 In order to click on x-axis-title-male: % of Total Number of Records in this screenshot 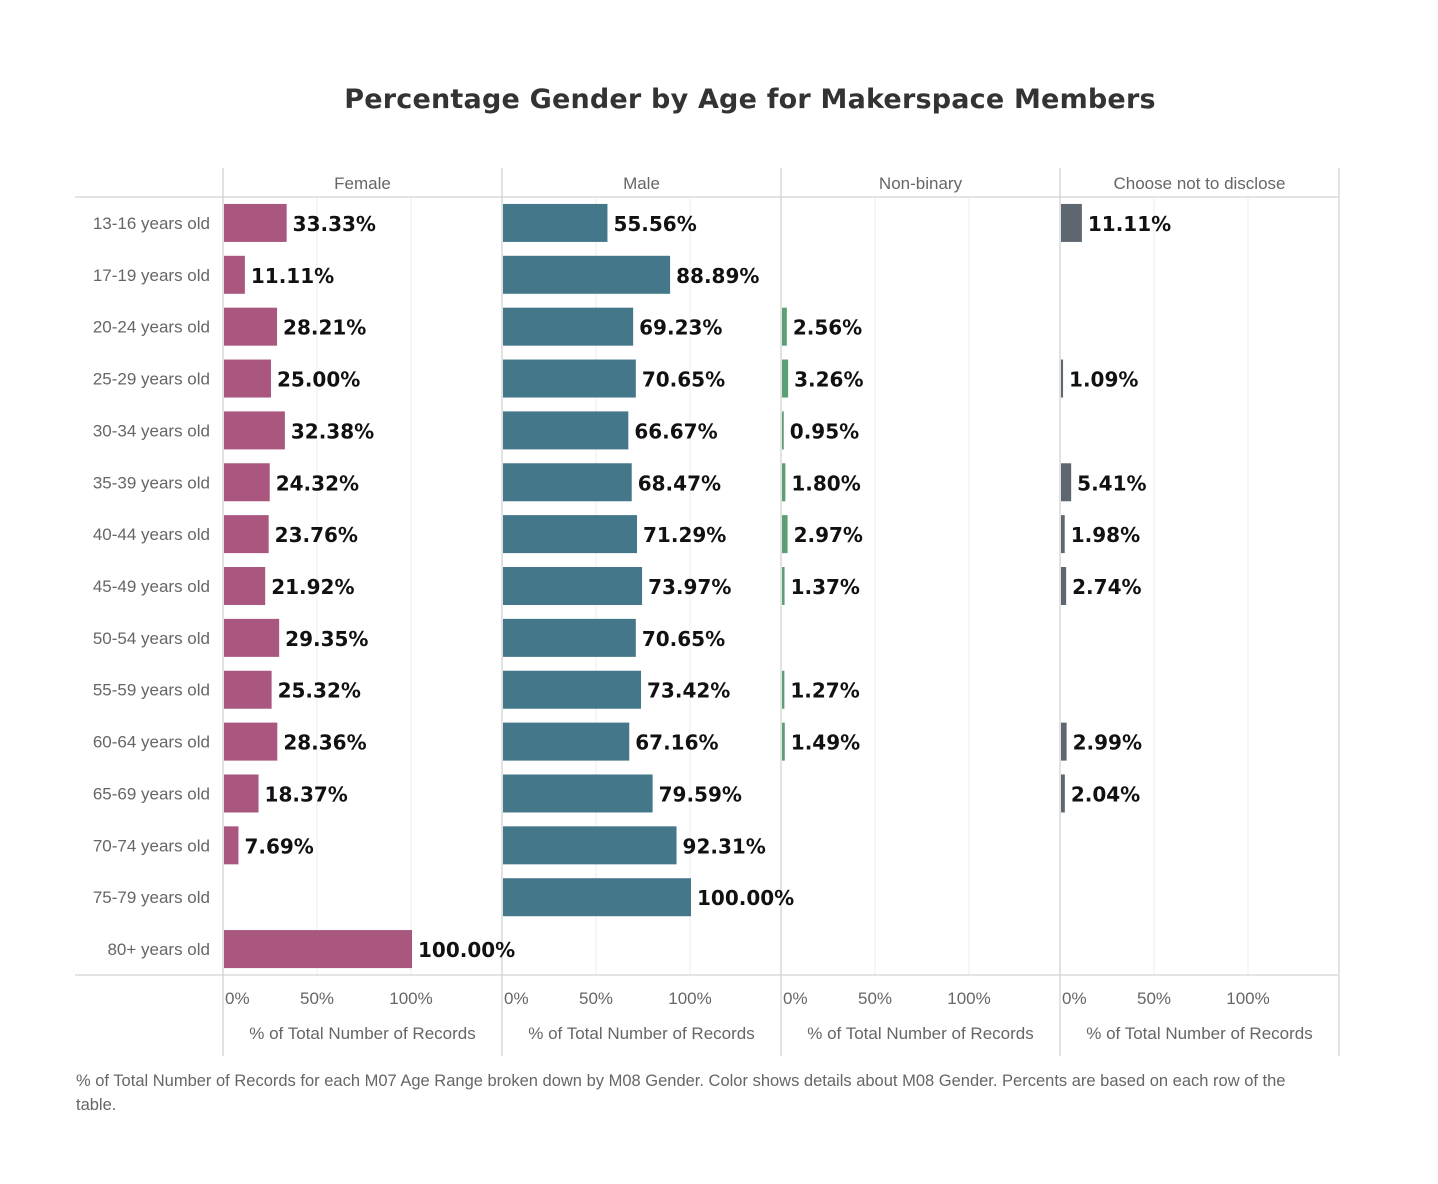, I will do `click(641, 1033)`.